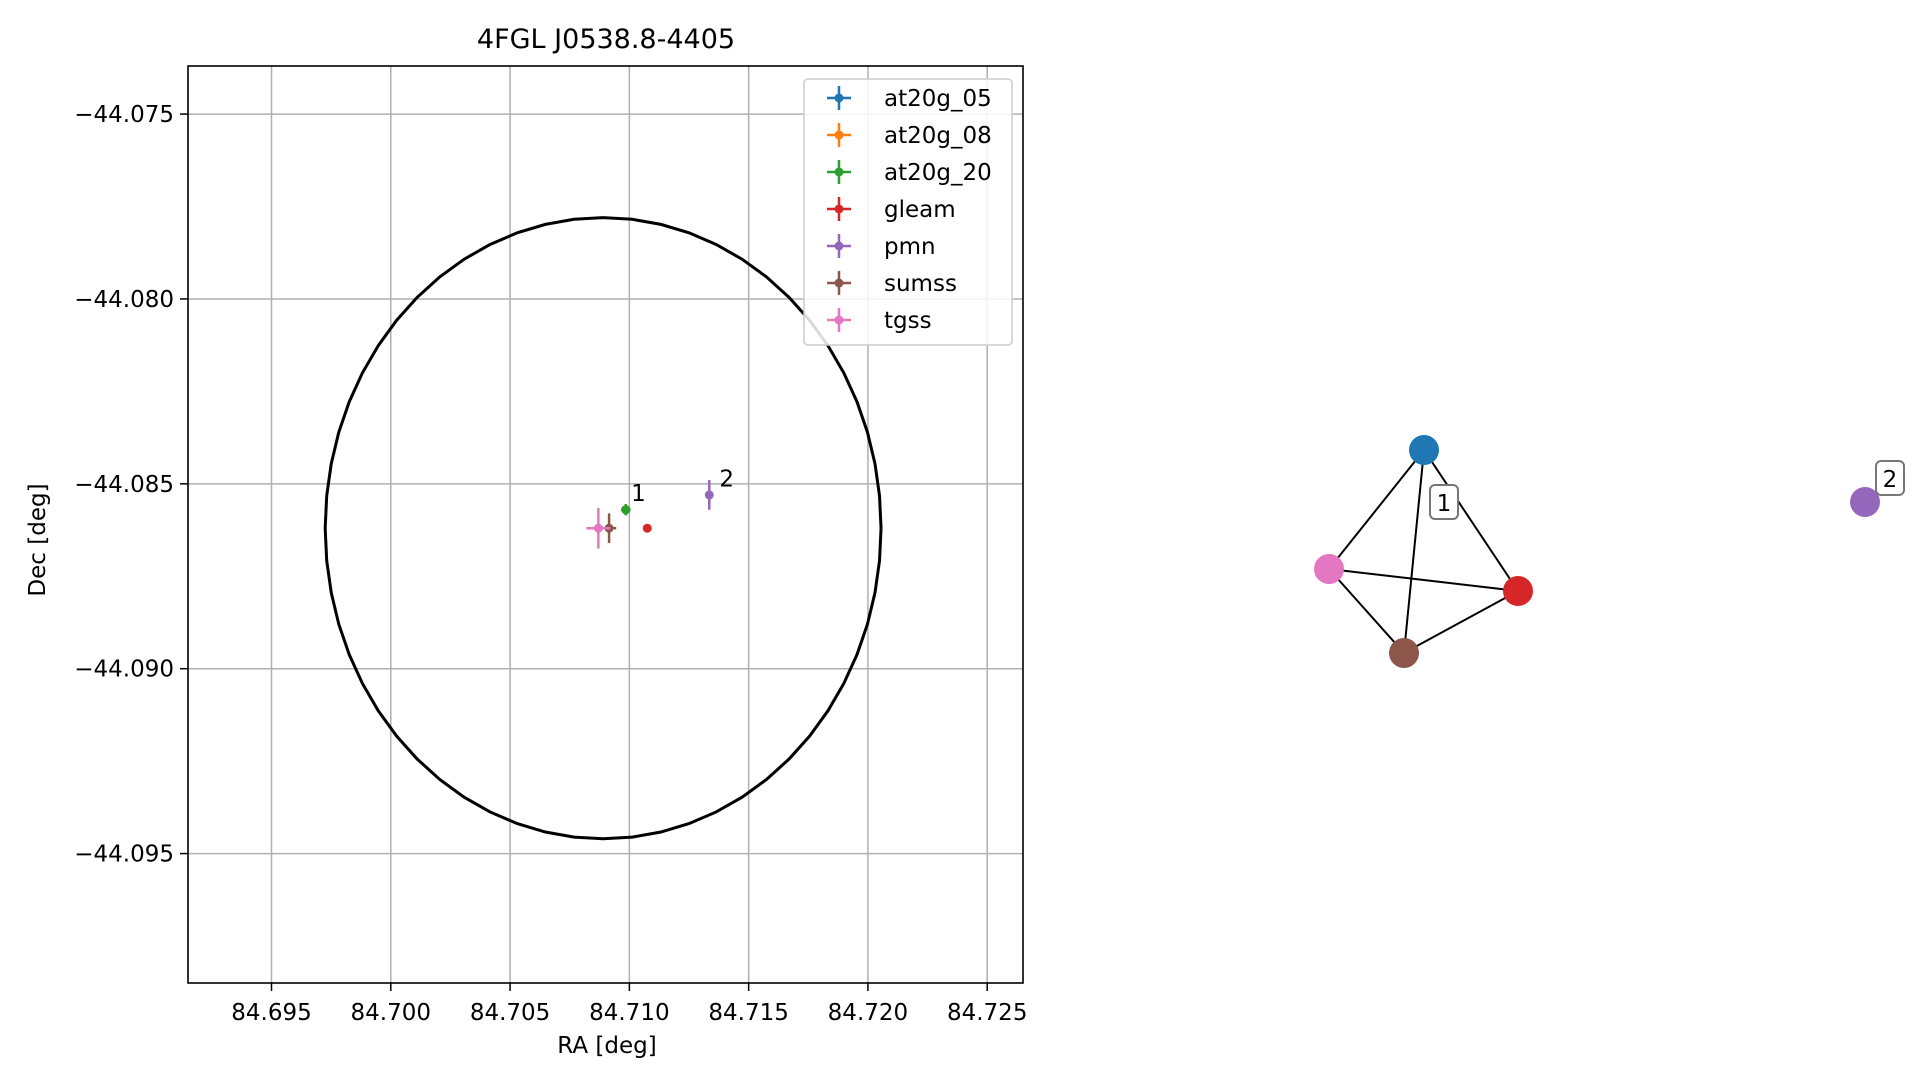 The height and width of the screenshot is (1080, 1919). I want to click on legend-entry: at20g_20, so click(909, 173).